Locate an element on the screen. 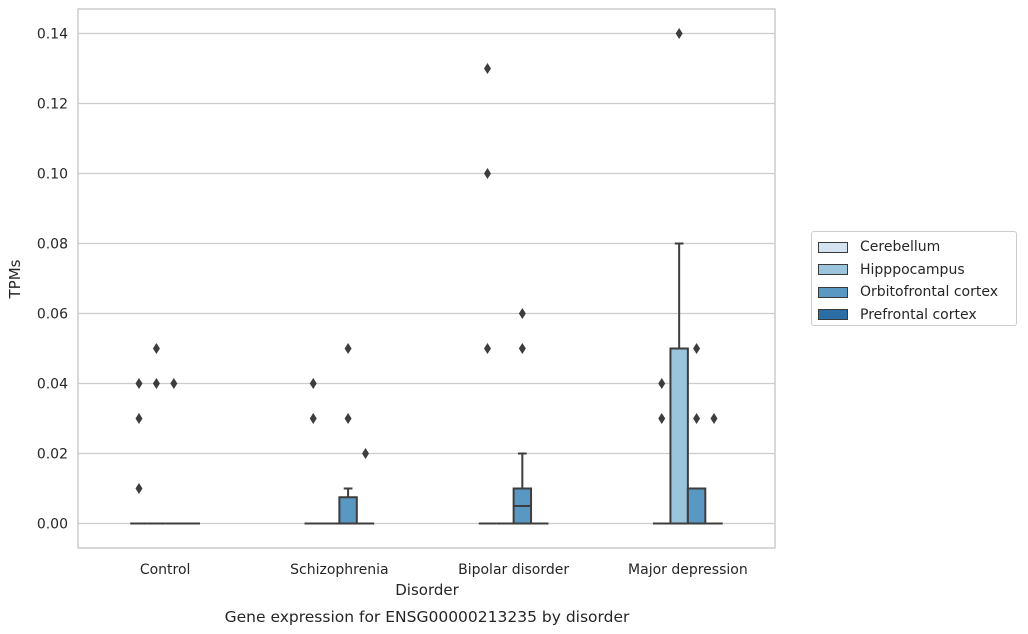  legend-label: Hipppocampus is located at coordinates (912, 269).